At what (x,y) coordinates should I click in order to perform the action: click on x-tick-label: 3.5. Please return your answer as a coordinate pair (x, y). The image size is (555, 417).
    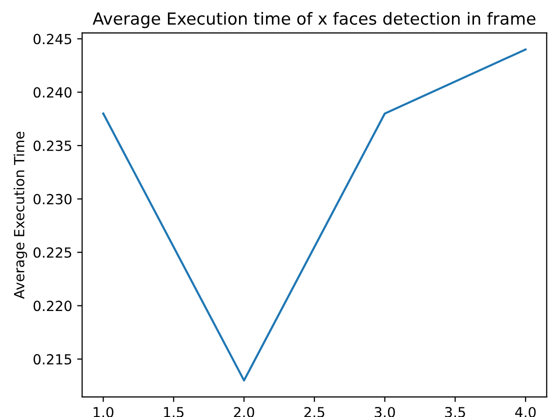
    Looking at the image, I should click on (455, 411).